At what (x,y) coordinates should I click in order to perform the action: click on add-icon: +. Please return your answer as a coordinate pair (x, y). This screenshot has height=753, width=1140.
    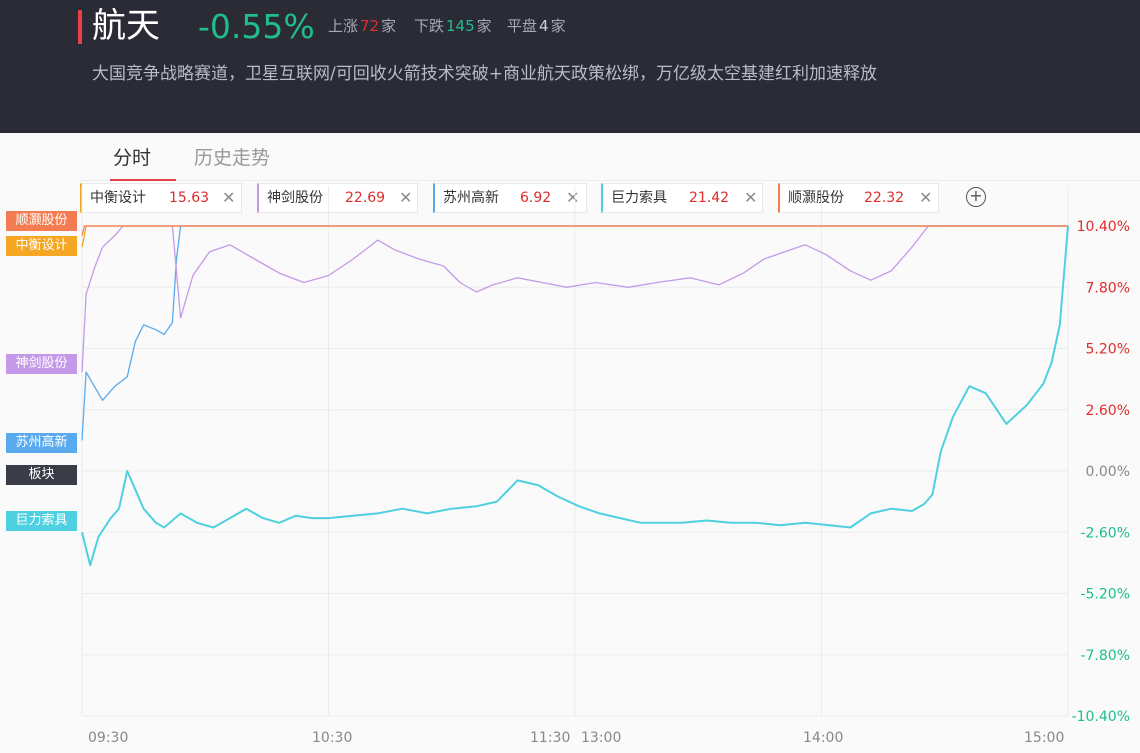
    Looking at the image, I should click on (976, 195).